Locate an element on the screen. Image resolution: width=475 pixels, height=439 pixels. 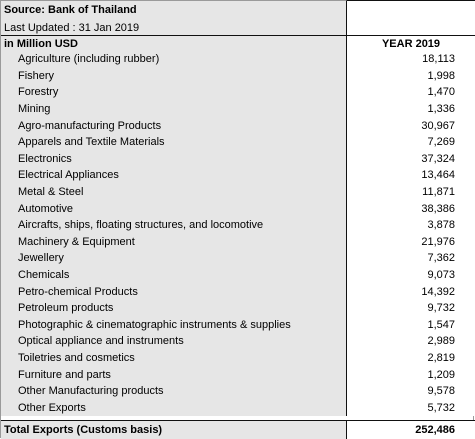
last-updated-row: Last Updated : 31 Jan 2019 is located at coordinates (238, 27).